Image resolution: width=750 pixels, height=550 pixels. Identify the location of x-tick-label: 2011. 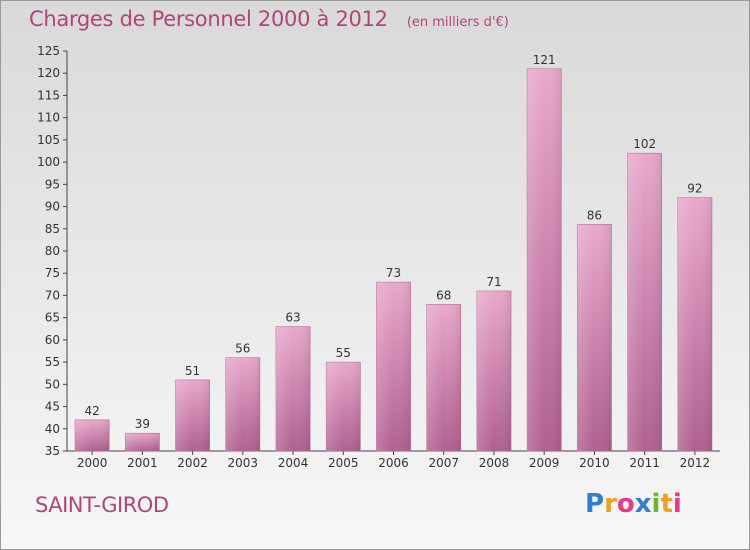
(644, 463).